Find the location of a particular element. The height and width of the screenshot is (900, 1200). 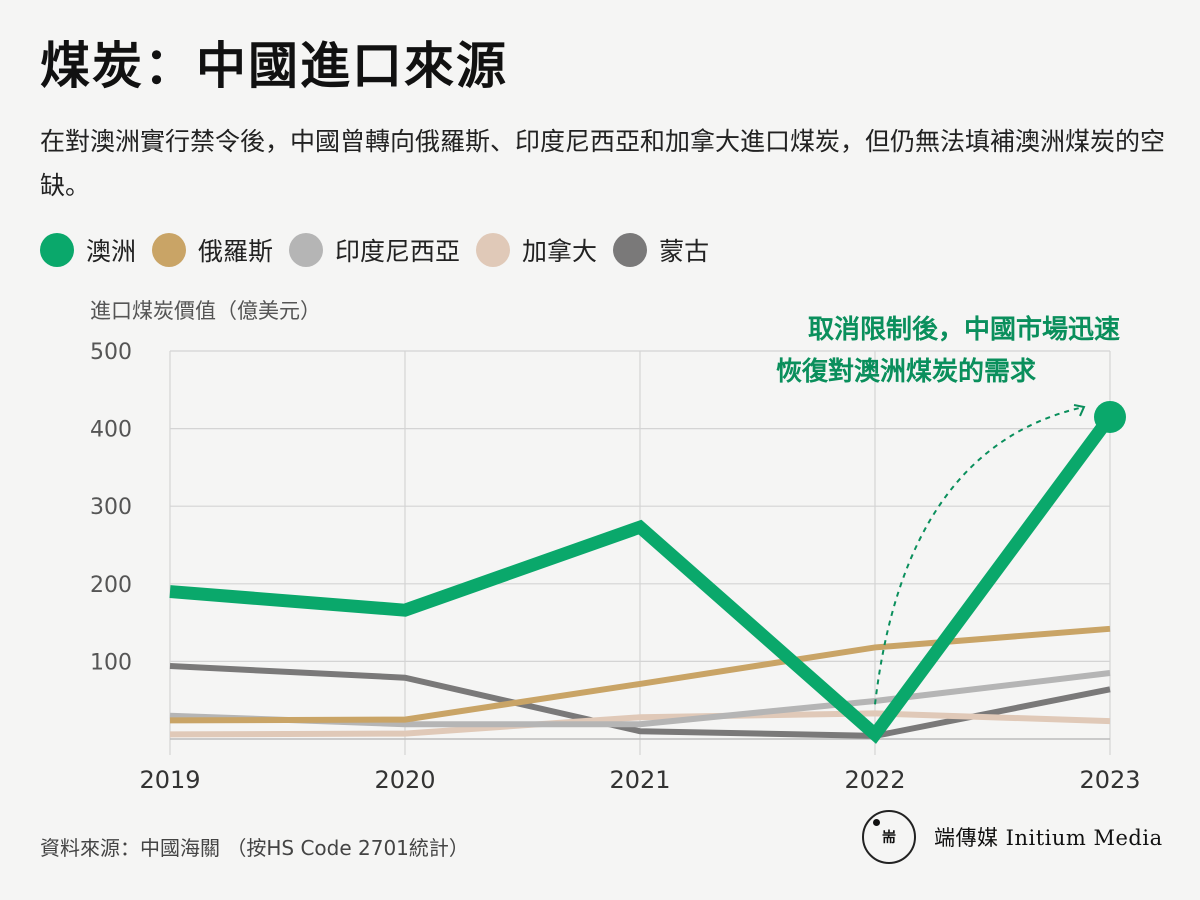

legend: 澳洲 俄羅斯 印度尼西亞 加拿大 蒙古 is located at coordinates (382, 250).